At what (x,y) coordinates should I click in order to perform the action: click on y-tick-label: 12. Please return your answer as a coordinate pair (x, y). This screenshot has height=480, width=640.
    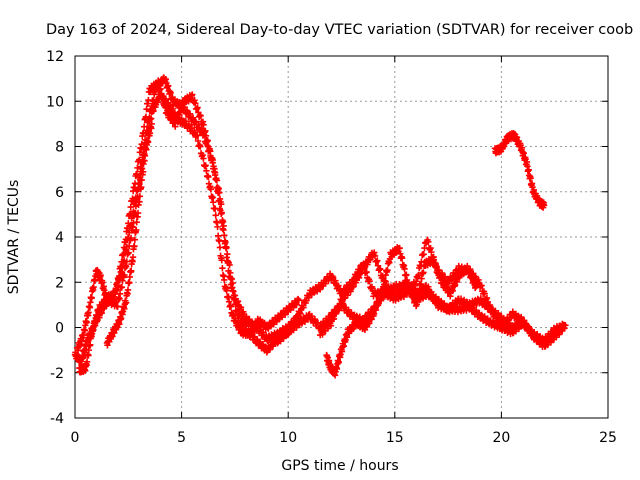
    Looking at the image, I should click on (55, 57).